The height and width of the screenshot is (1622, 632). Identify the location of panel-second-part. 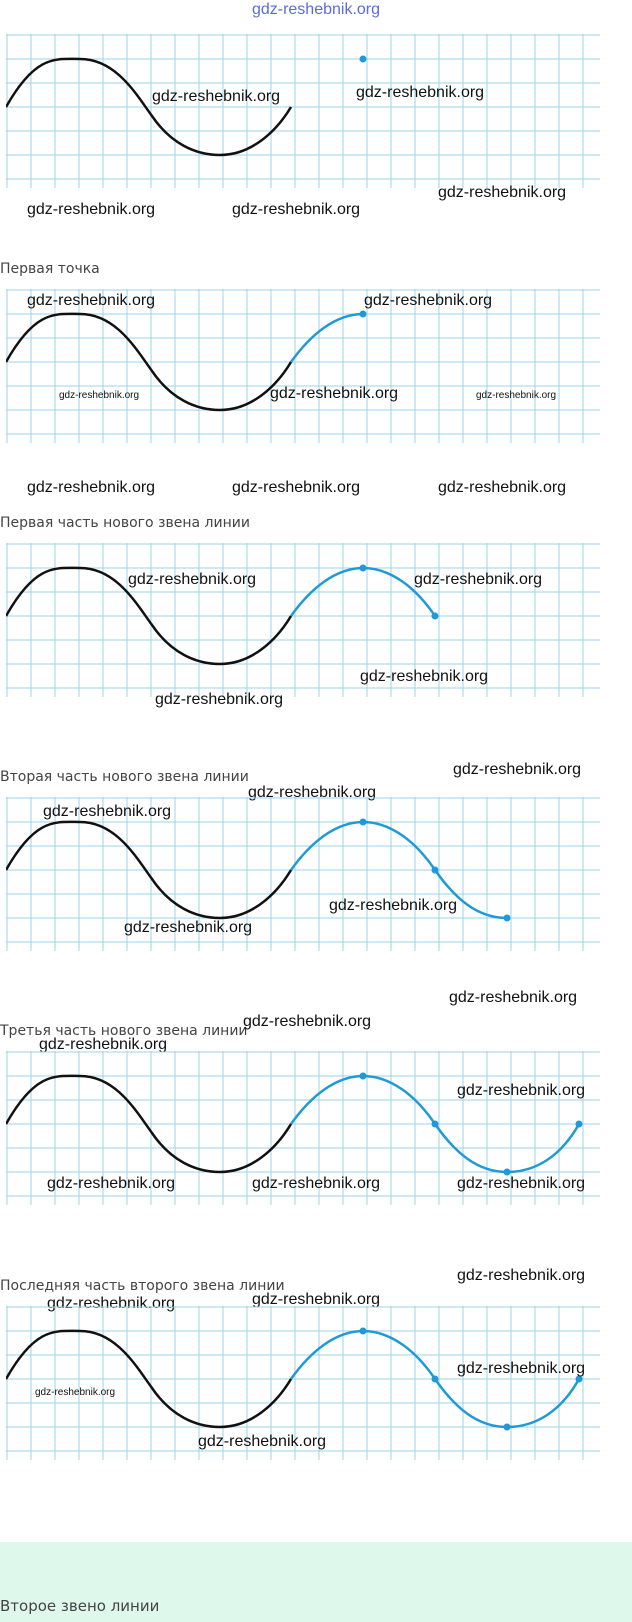
(303, 874).